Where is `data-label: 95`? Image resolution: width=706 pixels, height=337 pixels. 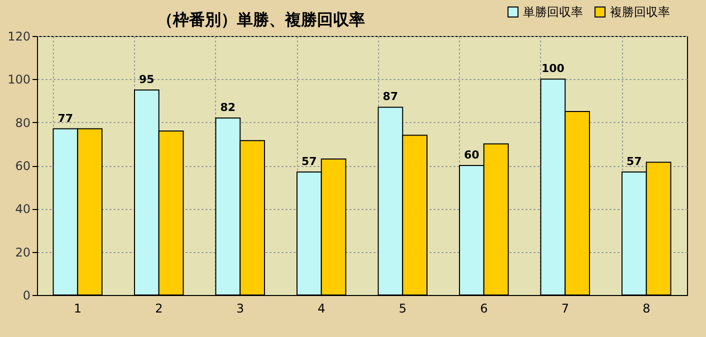
data-label: 95 is located at coordinates (146, 79).